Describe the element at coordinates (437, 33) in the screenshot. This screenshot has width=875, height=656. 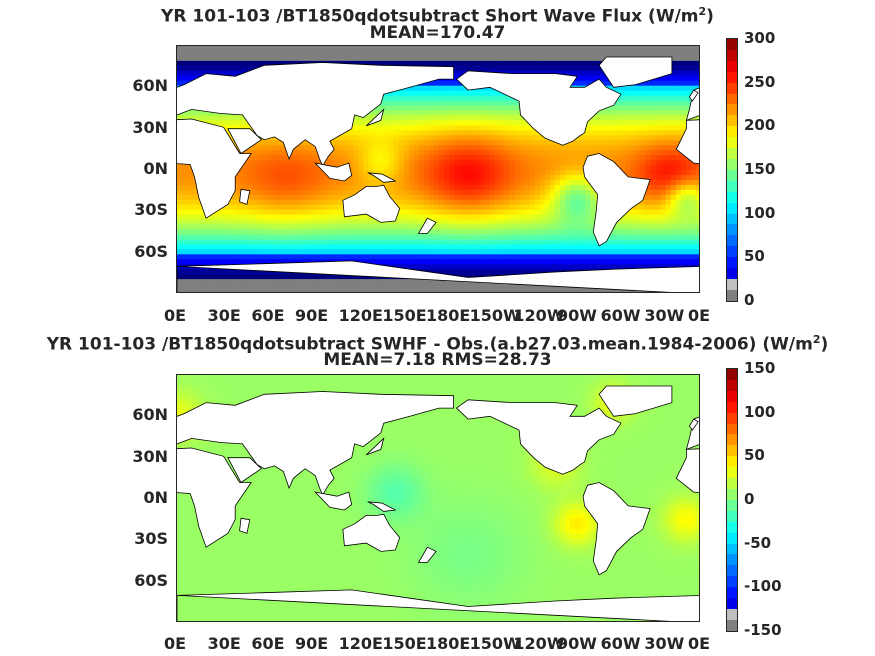
I see `chart1-title-line2: MEAN=170.47` at that location.